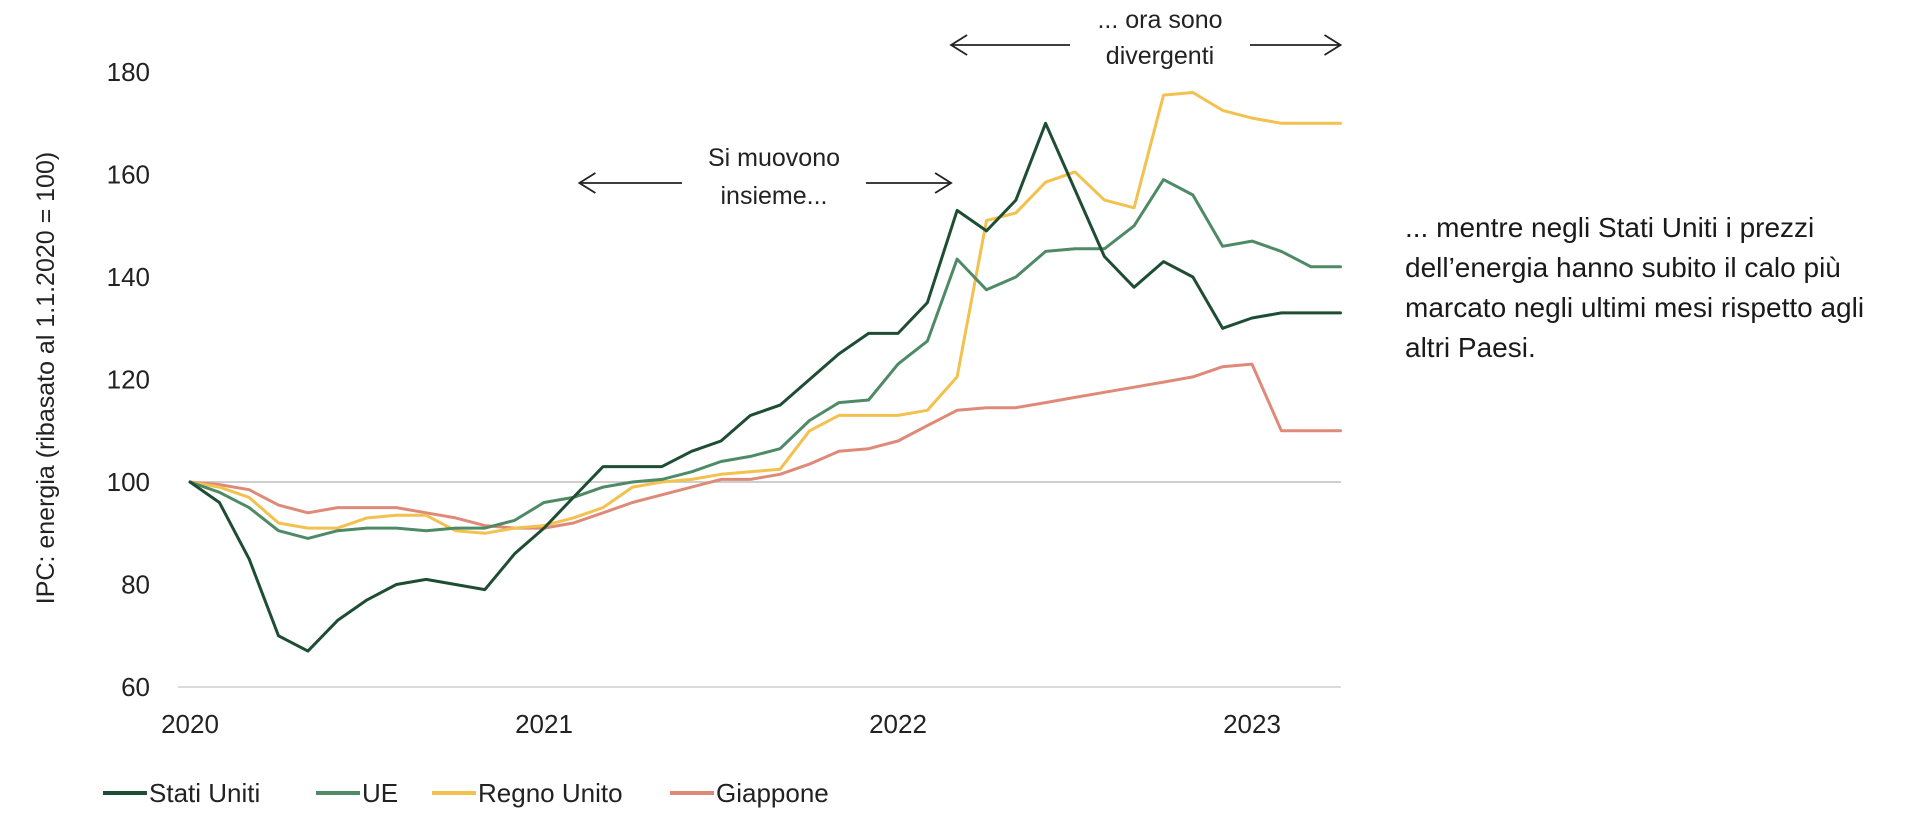 The image size is (1920, 830). What do you see at coordinates (1160, 56) in the screenshot?
I see `annotation-text: divergenti` at bounding box center [1160, 56].